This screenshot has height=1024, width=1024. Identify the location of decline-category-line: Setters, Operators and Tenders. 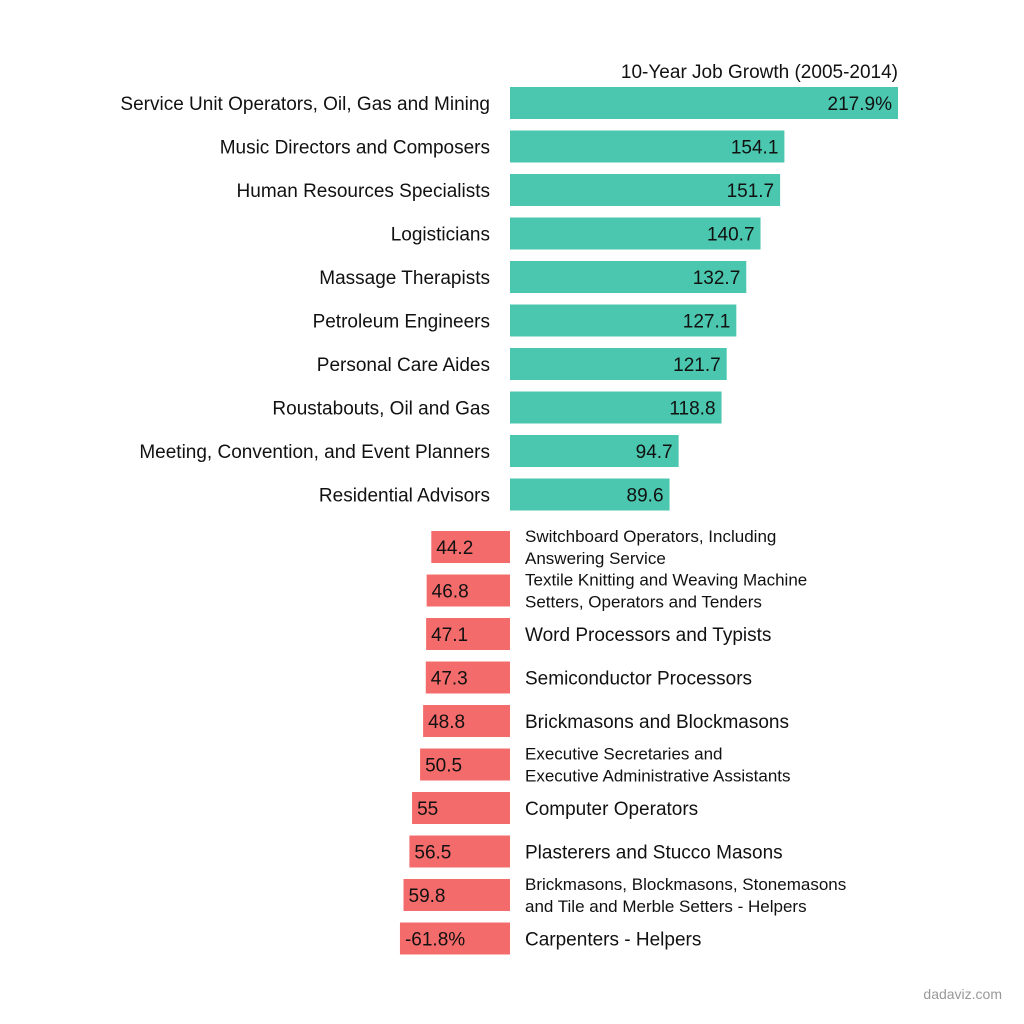
(643, 602).